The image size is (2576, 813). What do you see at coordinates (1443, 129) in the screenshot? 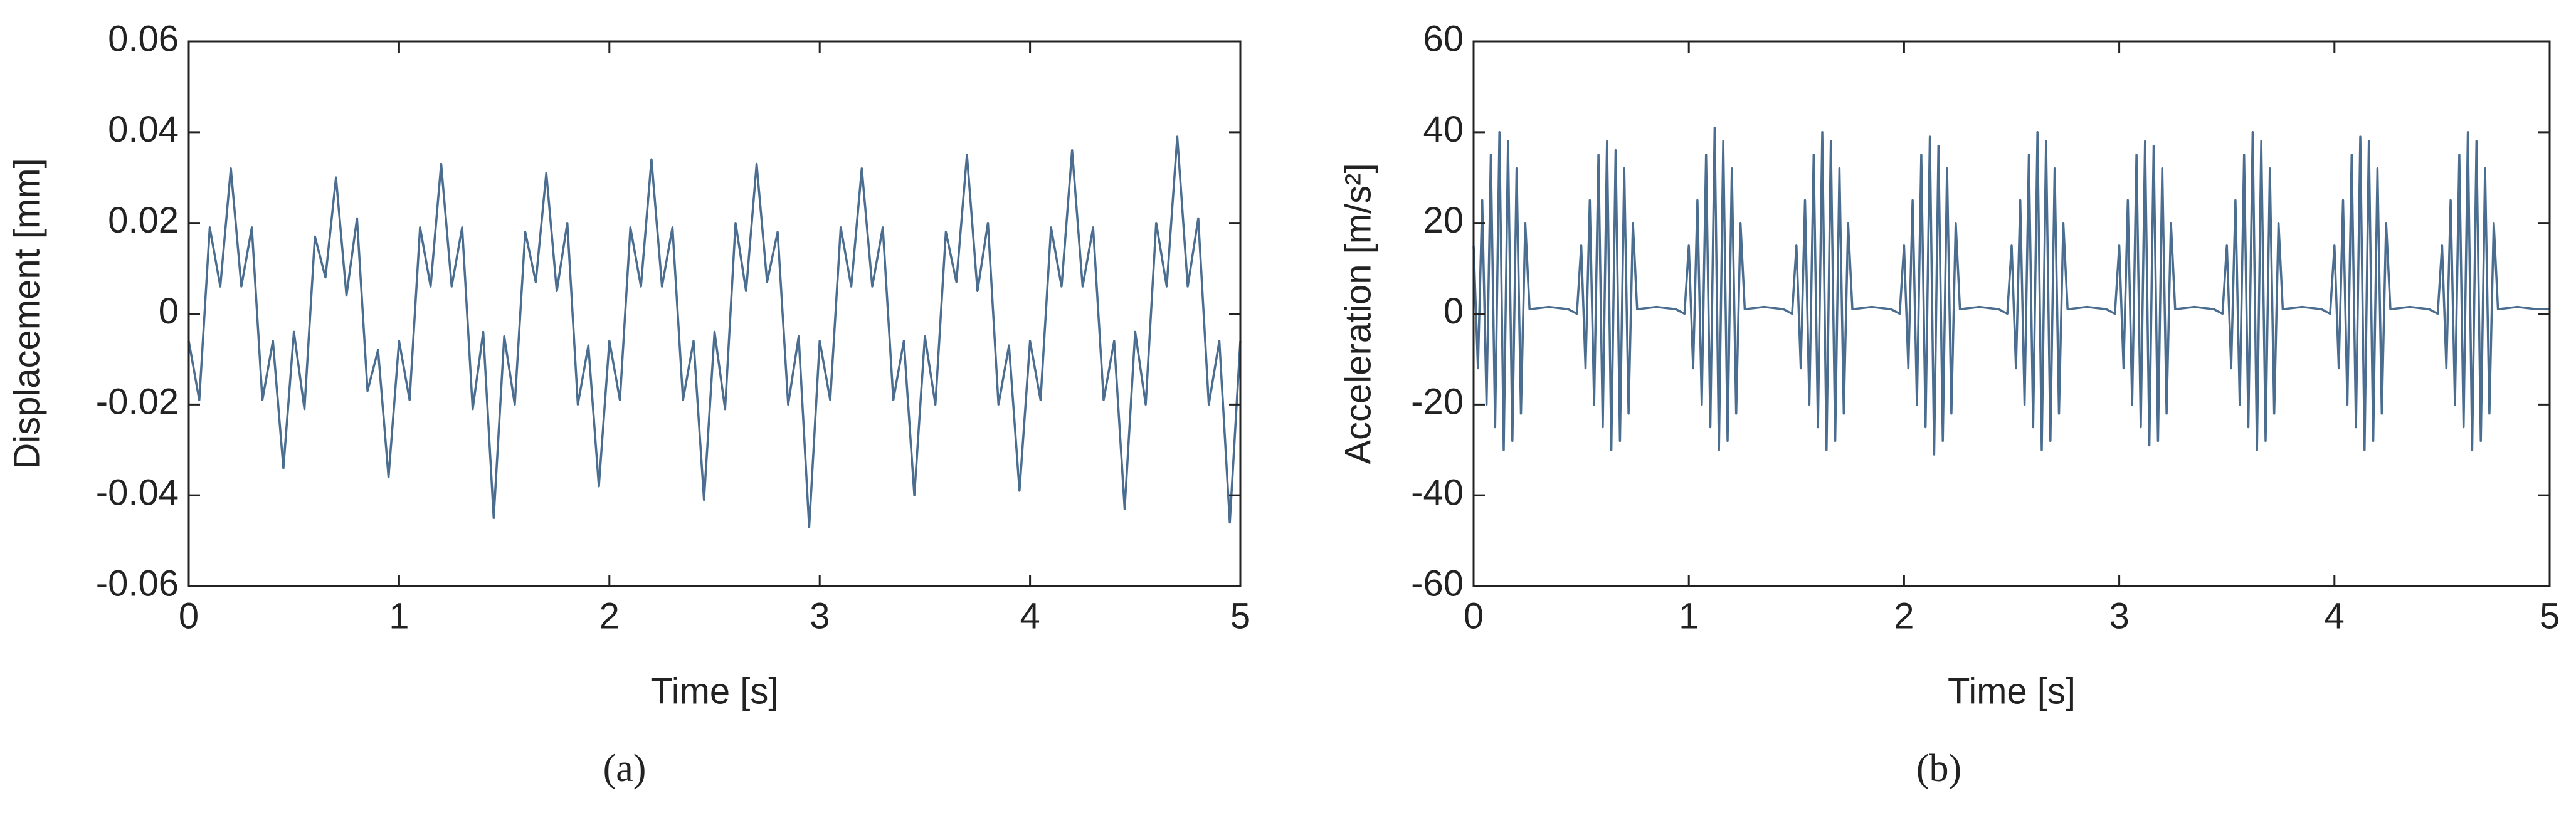
I see `y-tick-label: 40` at bounding box center [1443, 129].